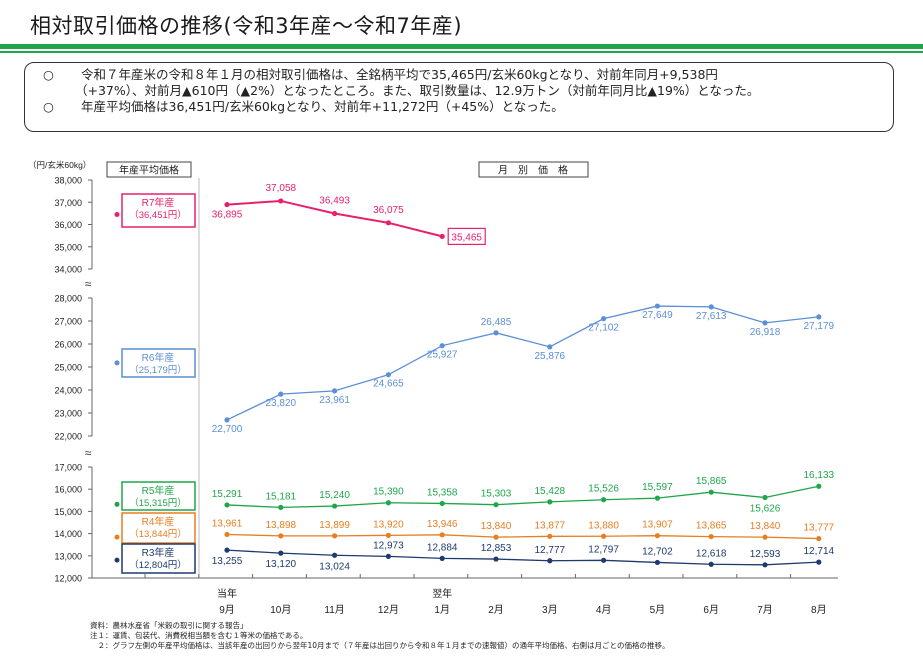  Describe the element at coordinates (603, 328) in the screenshot. I see `data-label: 27,102` at that location.